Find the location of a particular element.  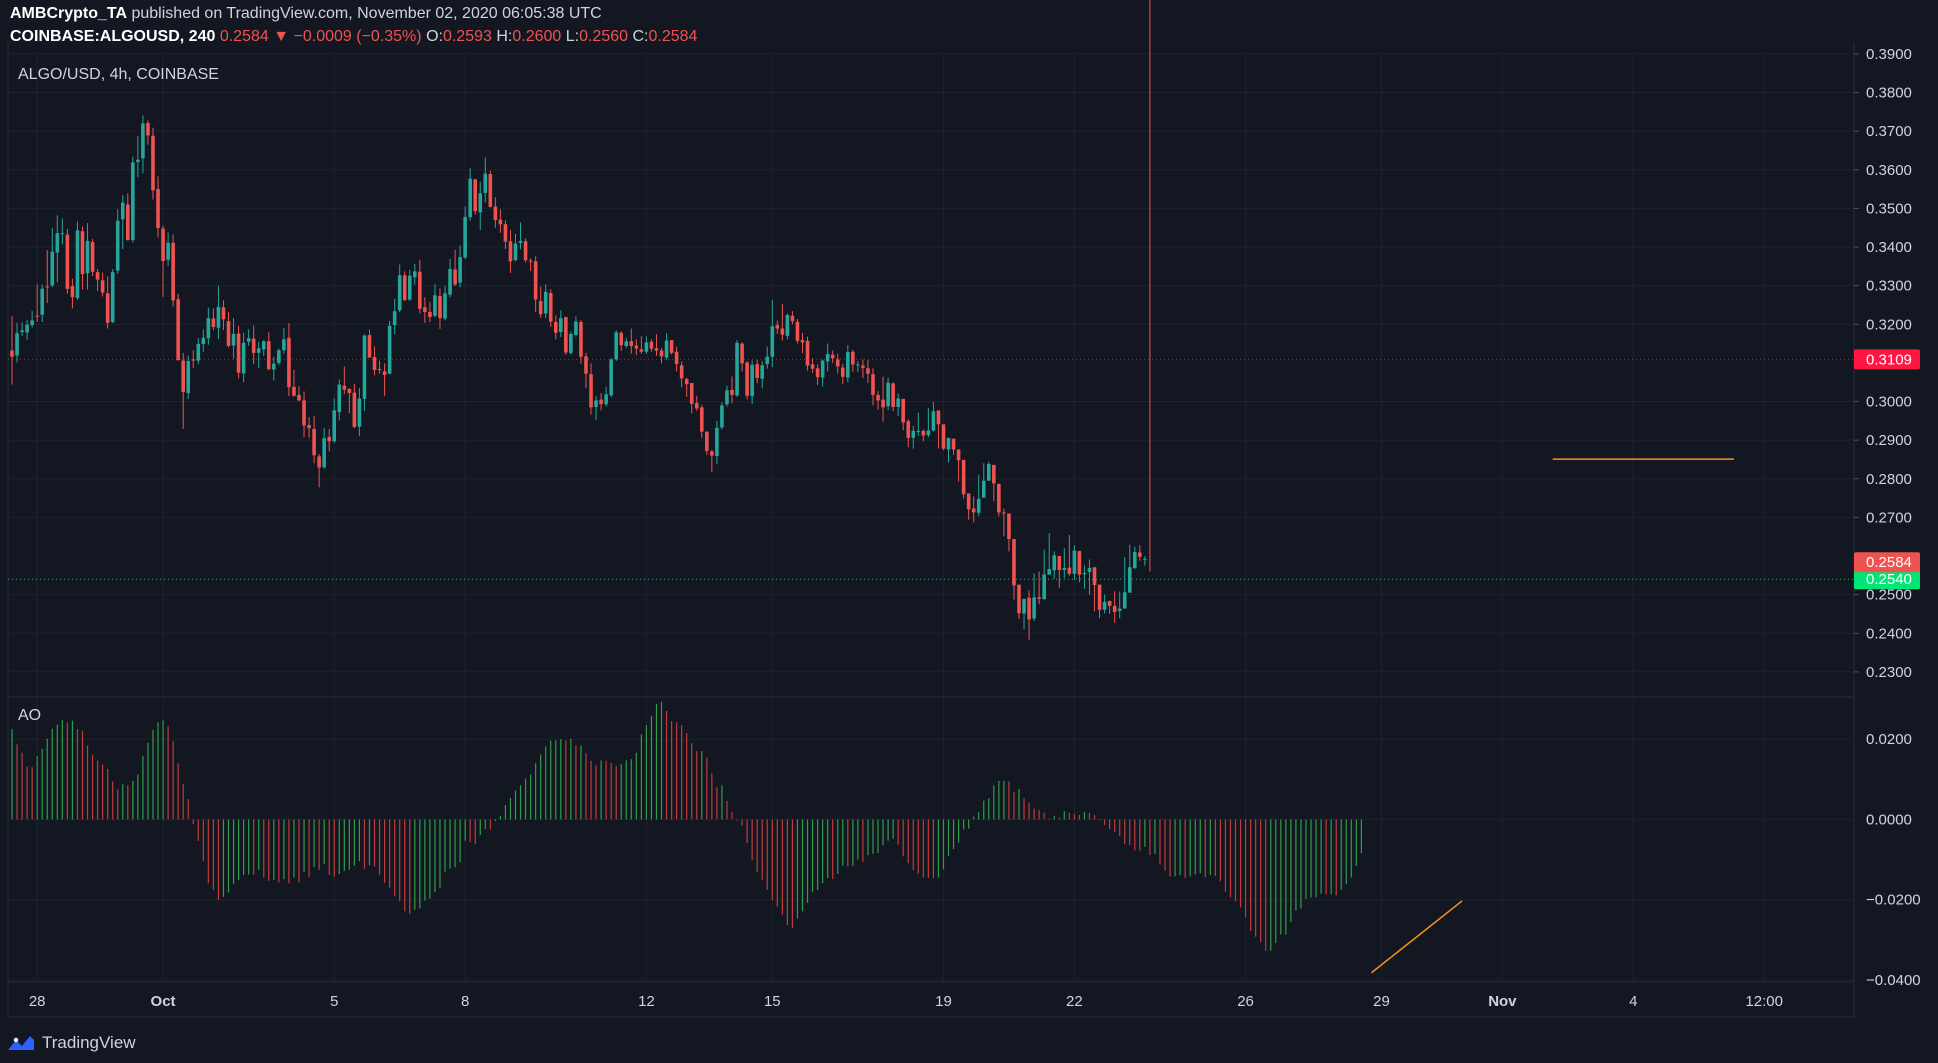

price-pane-title: ALGO/USD, 4h, COINBASE is located at coordinates (118, 74).